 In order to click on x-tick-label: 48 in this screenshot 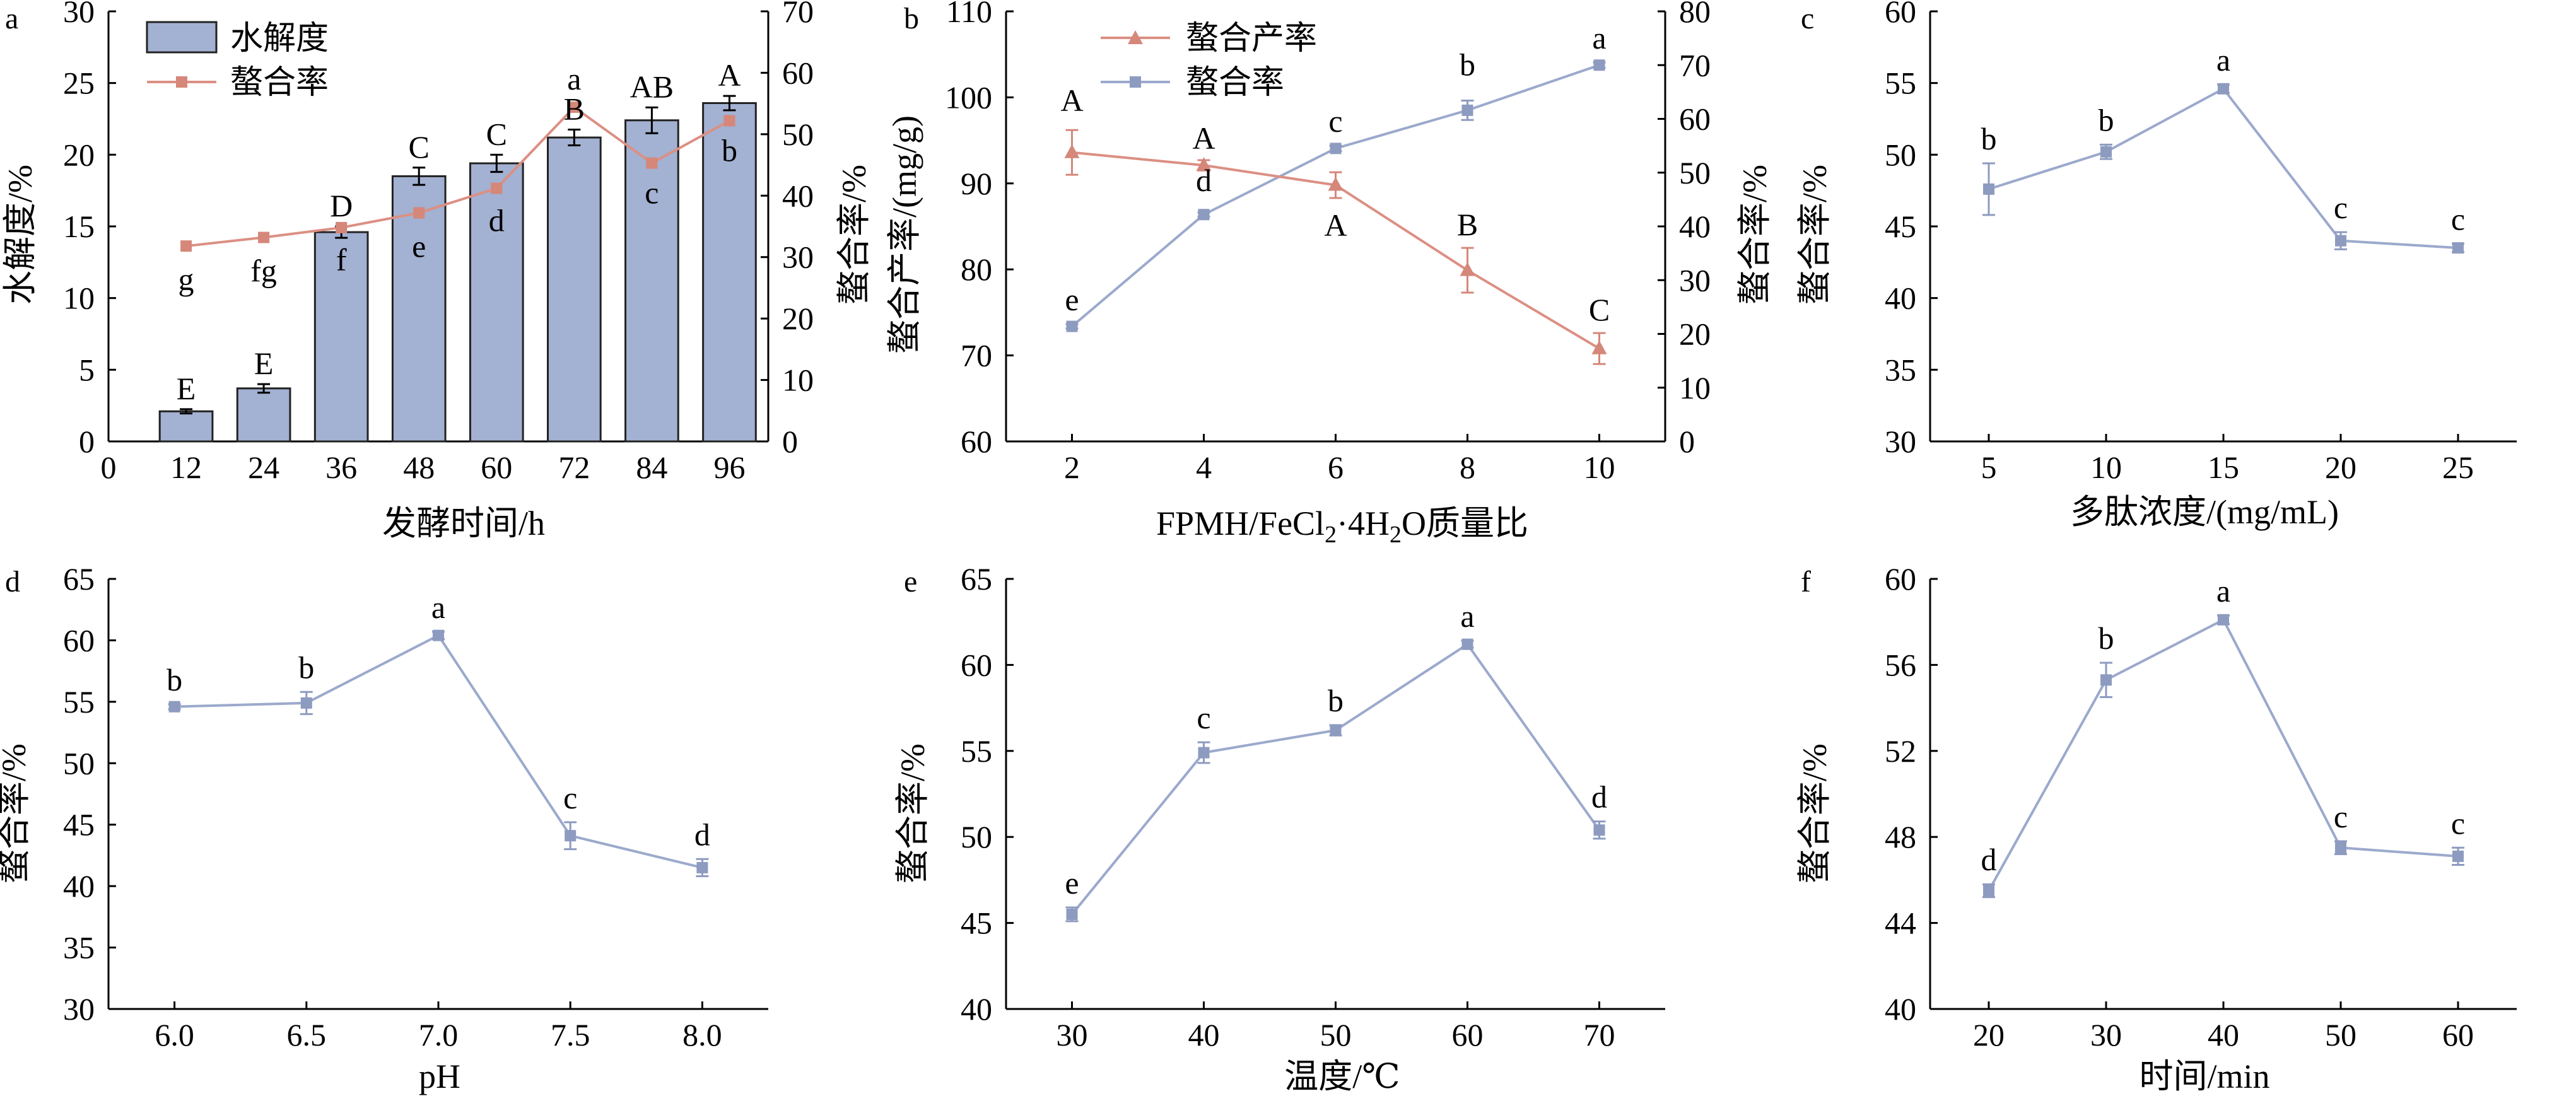, I will do `click(419, 468)`.